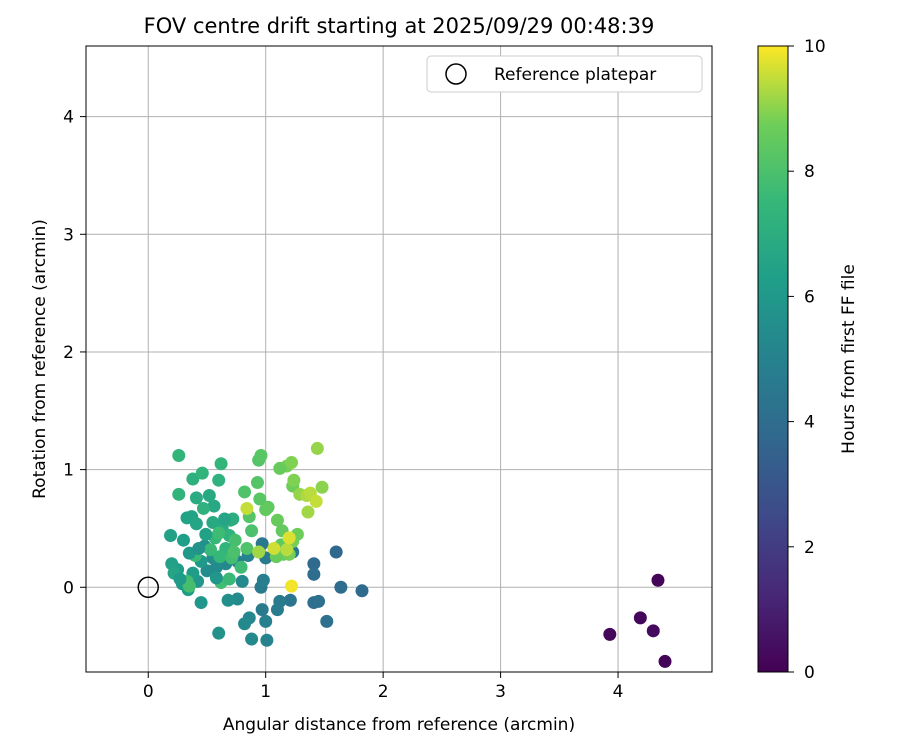  Describe the element at coordinates (40, 359) in the screenshot. I see `y-axis-label: Rotation from reference (arcmin)` at that location.